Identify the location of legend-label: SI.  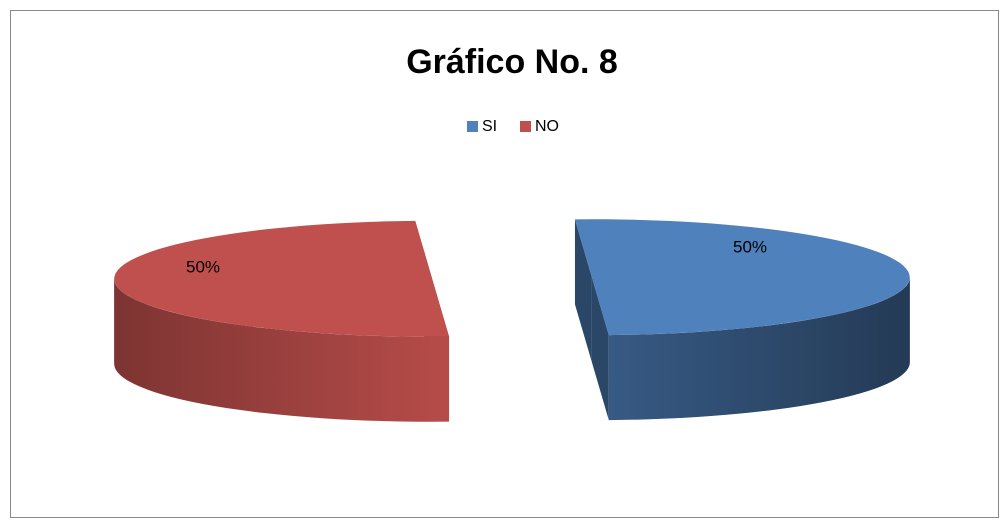
(489, 126).